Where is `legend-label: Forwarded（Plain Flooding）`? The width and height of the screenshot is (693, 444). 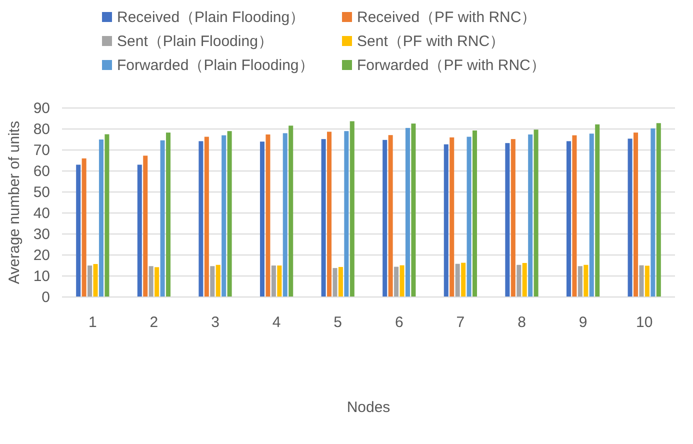 legend-label: Forwarded（Plain Flooding） is located at coordinates (215, 65).